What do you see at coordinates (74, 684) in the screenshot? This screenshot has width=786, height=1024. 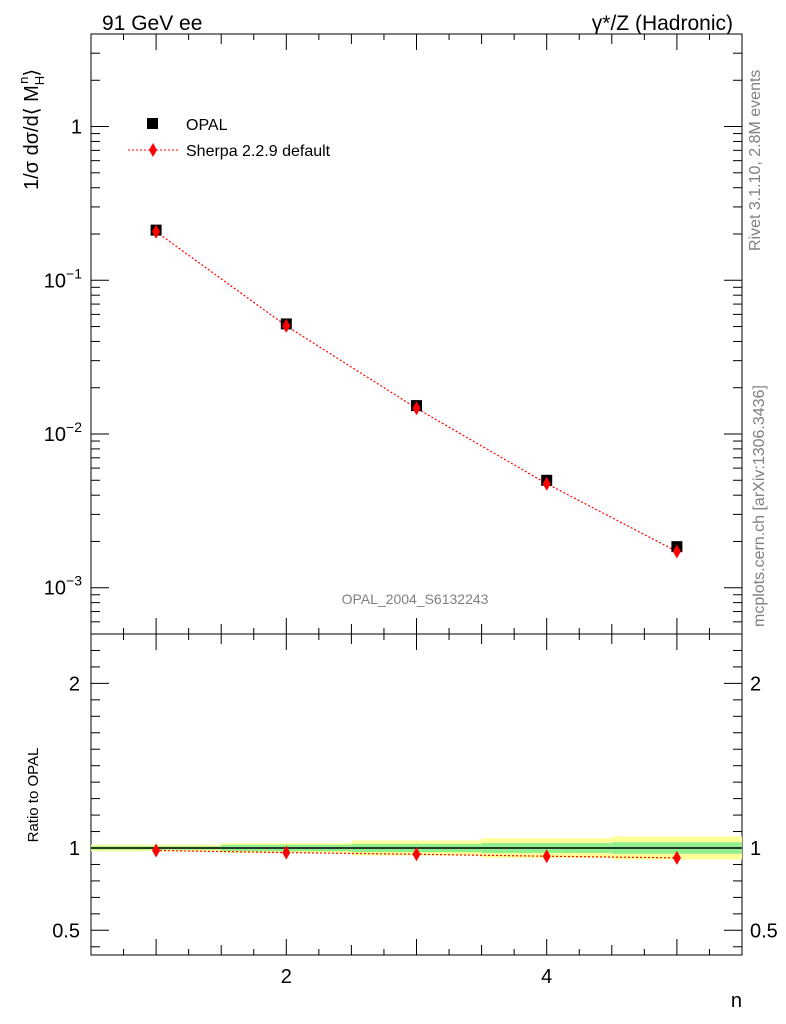 I see `y-tick-label: 2` at bounding box center [74, 684].